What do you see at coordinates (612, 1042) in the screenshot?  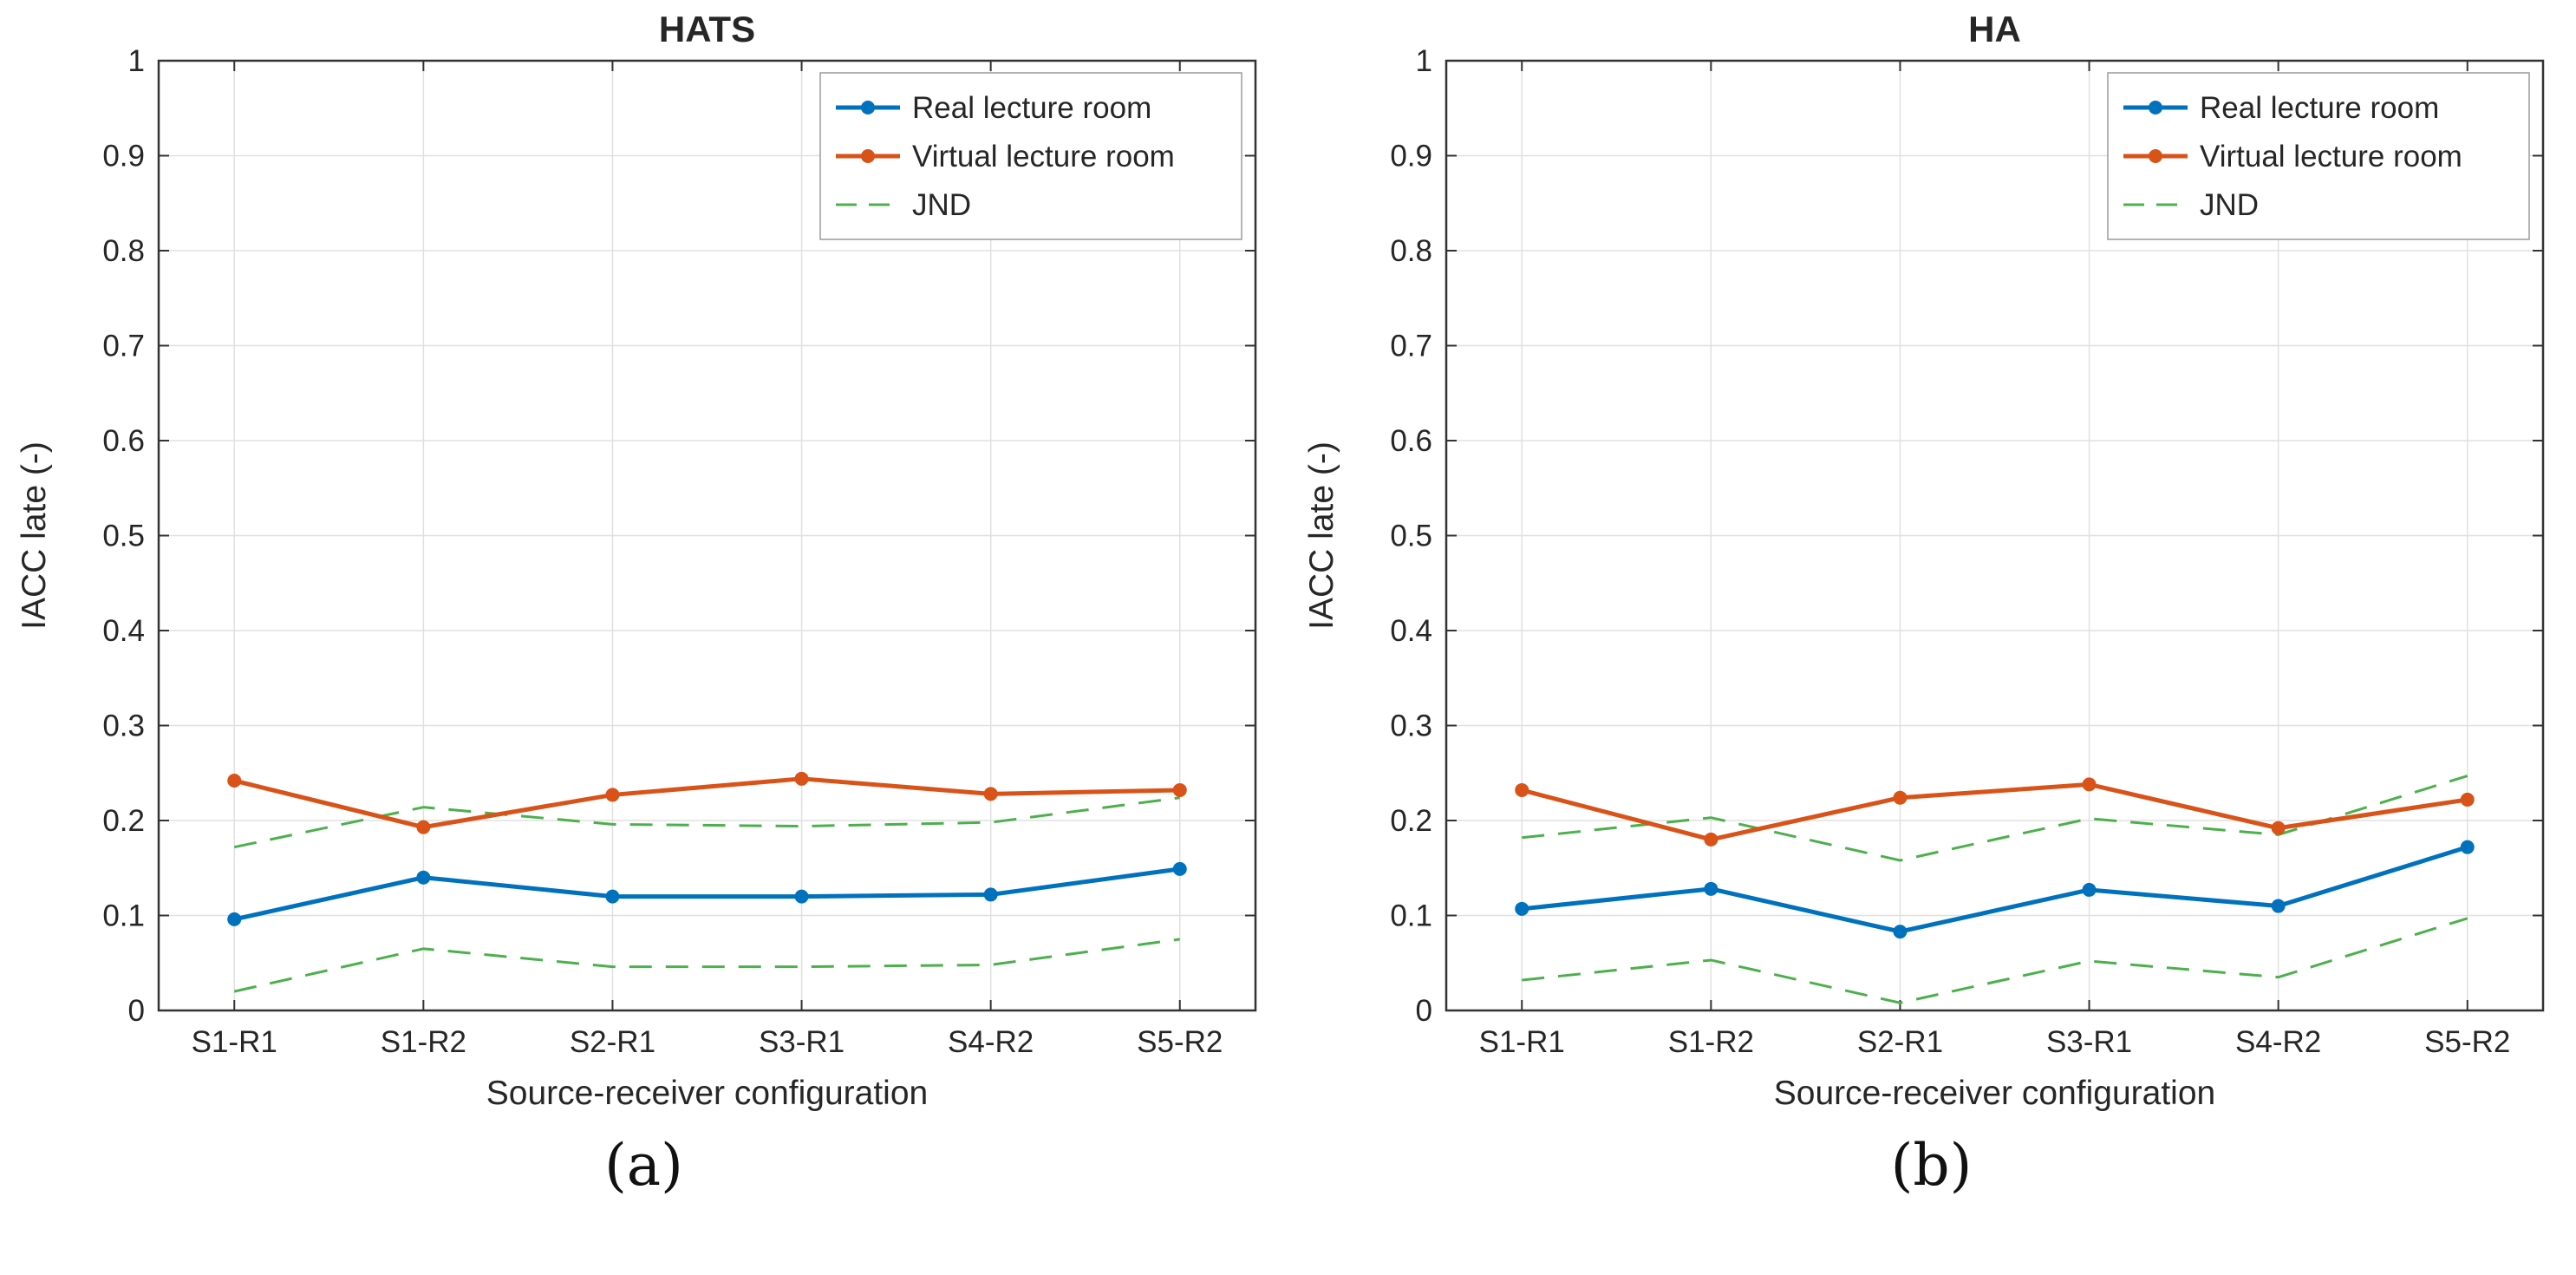 I see `svg-text: S2-R1` at bounding box center [612, 1042].